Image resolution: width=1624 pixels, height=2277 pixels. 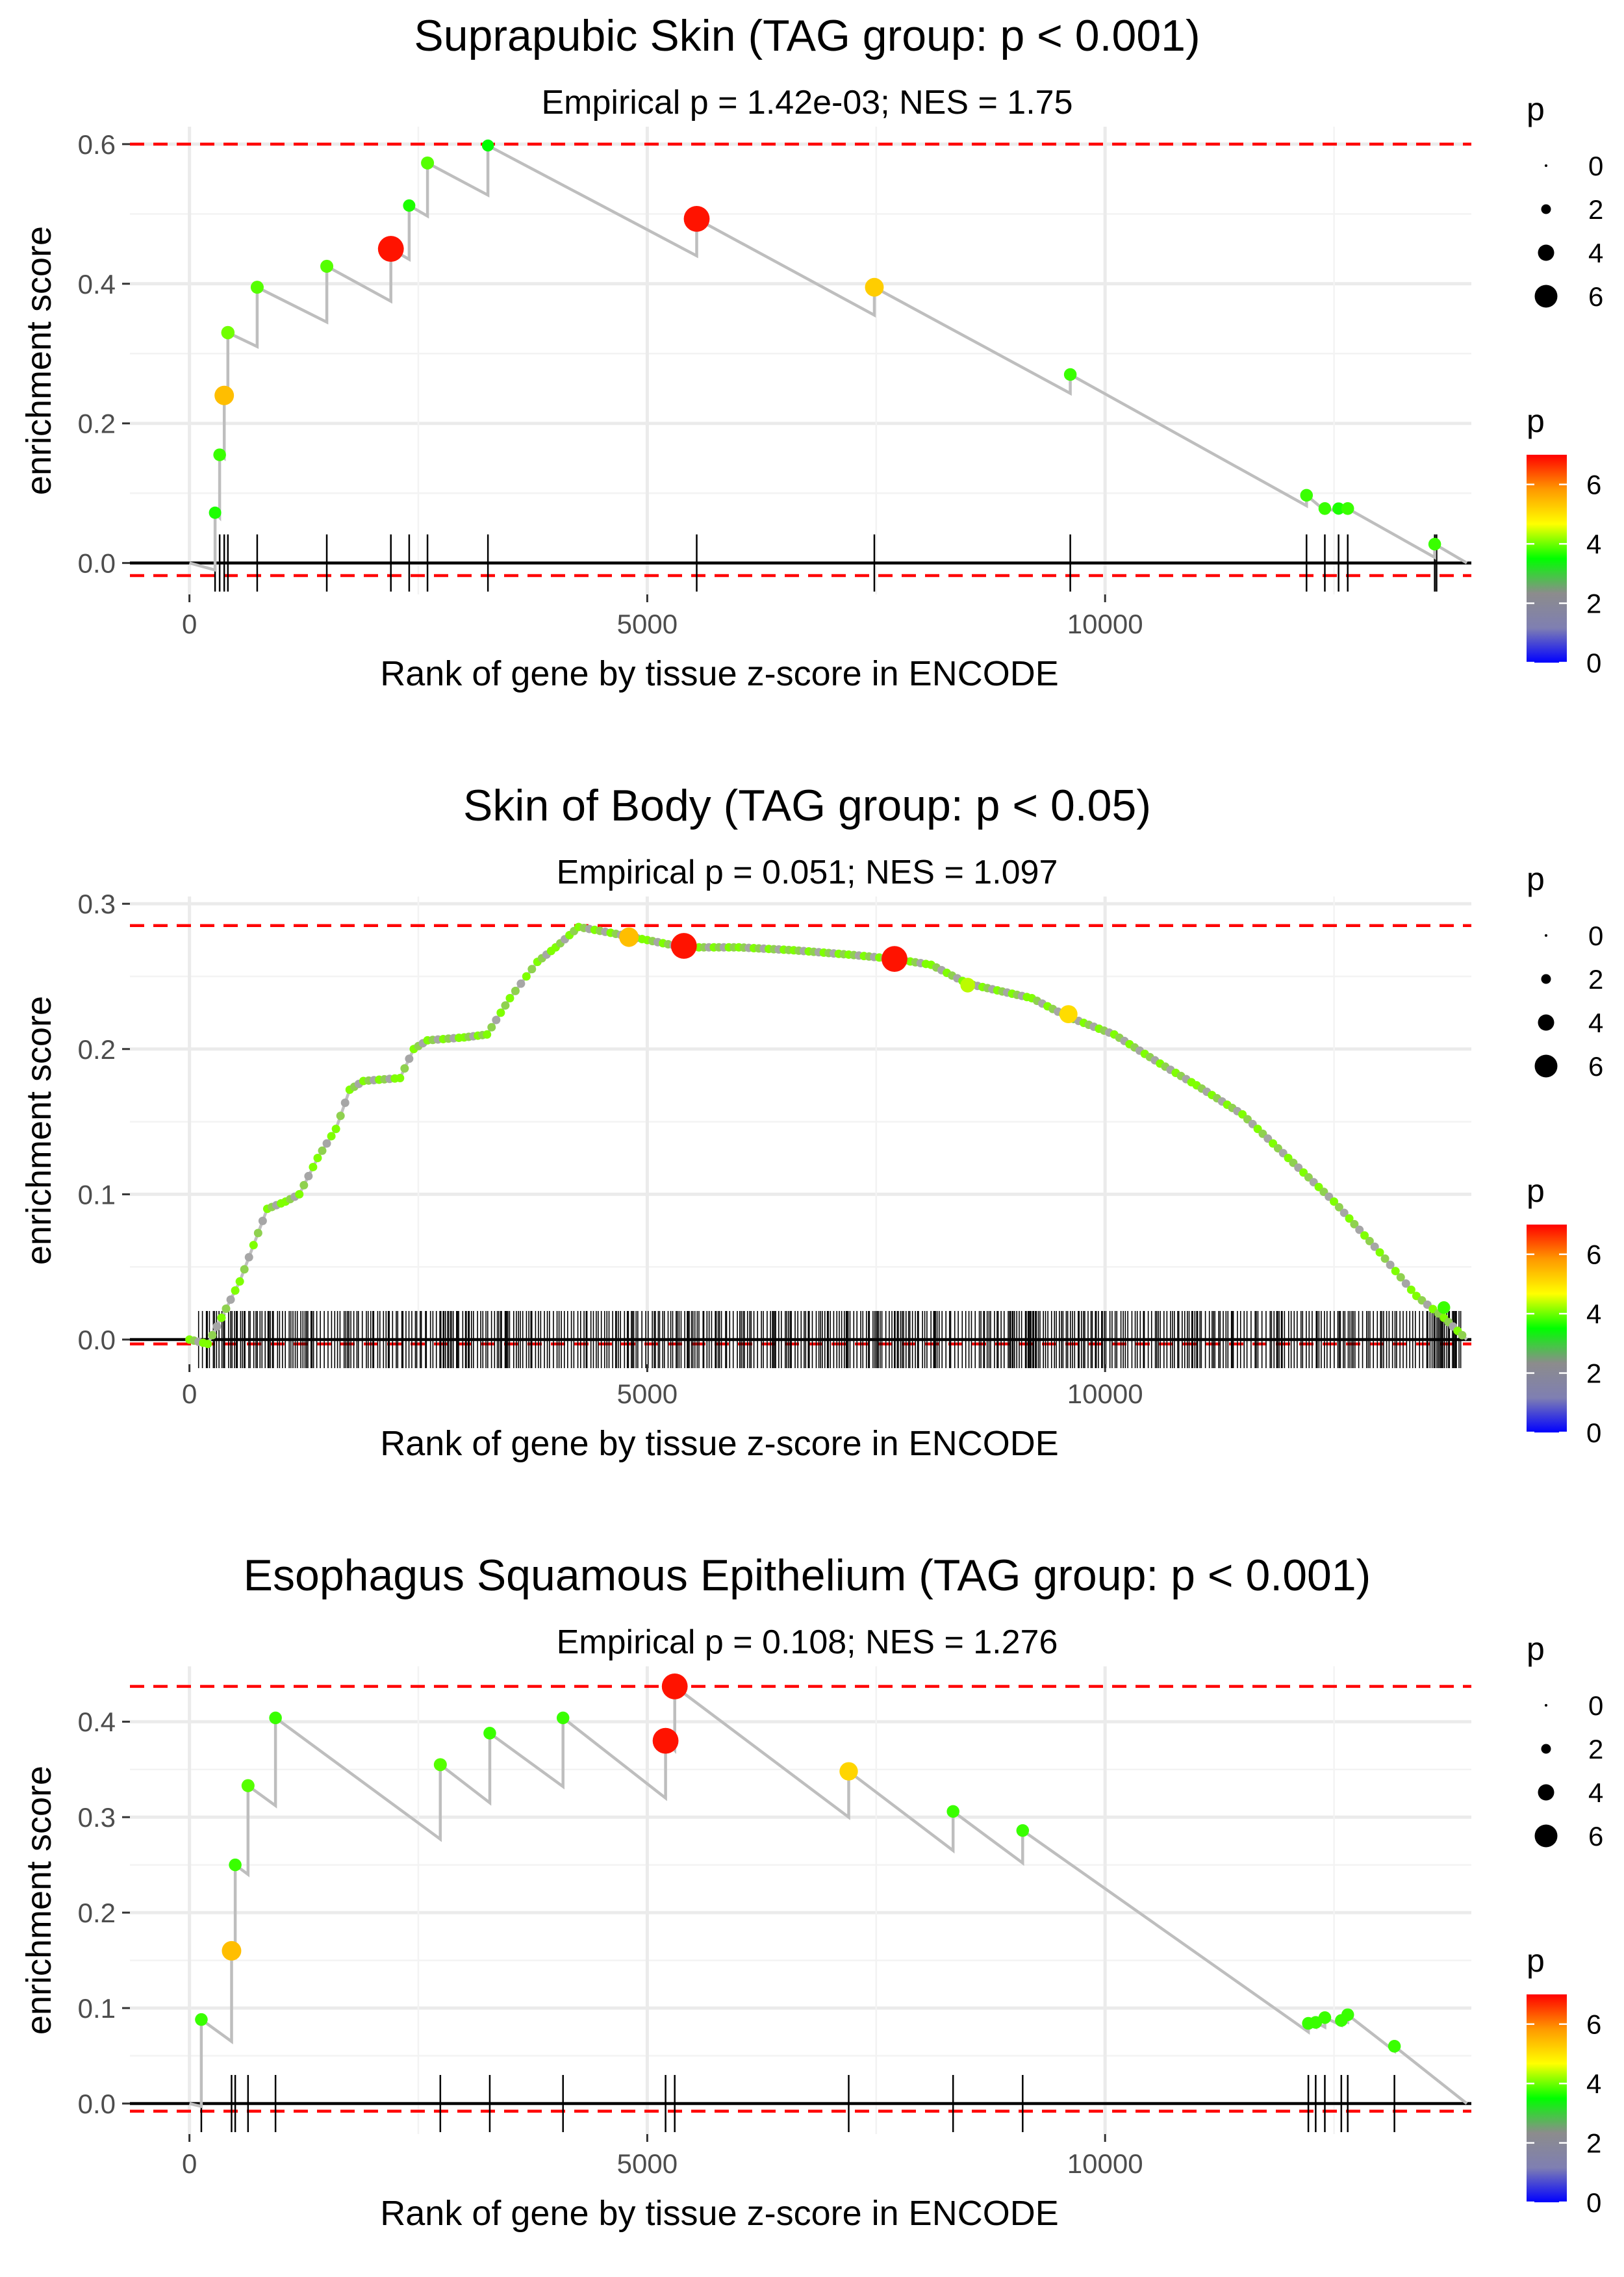 I want to click on color-legend-label: 4, so click(x=1593, y=544).